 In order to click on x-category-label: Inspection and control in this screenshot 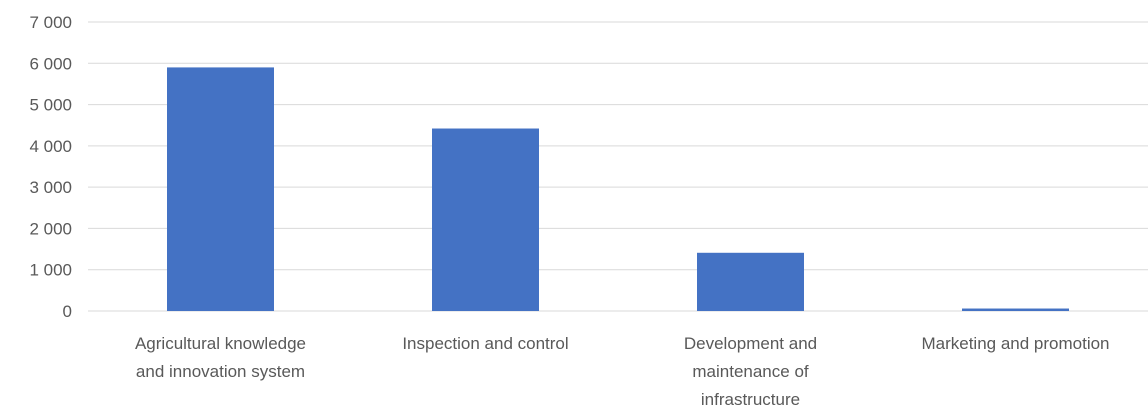, I will do `click(485, 343)`.